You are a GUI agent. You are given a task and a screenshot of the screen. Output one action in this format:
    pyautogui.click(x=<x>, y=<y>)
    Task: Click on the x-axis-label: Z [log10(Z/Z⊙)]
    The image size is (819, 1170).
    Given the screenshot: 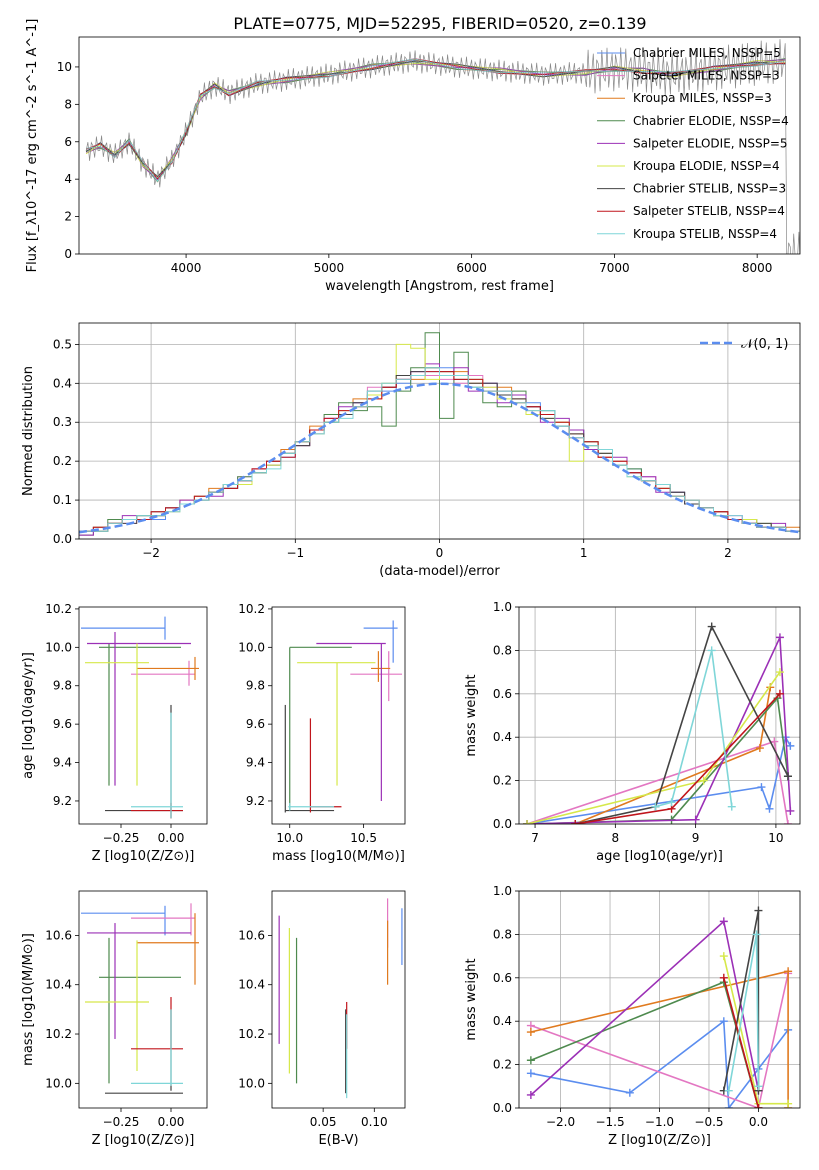 What is the action you would take?
    pyautogui.click(x=143, y=1140)
    